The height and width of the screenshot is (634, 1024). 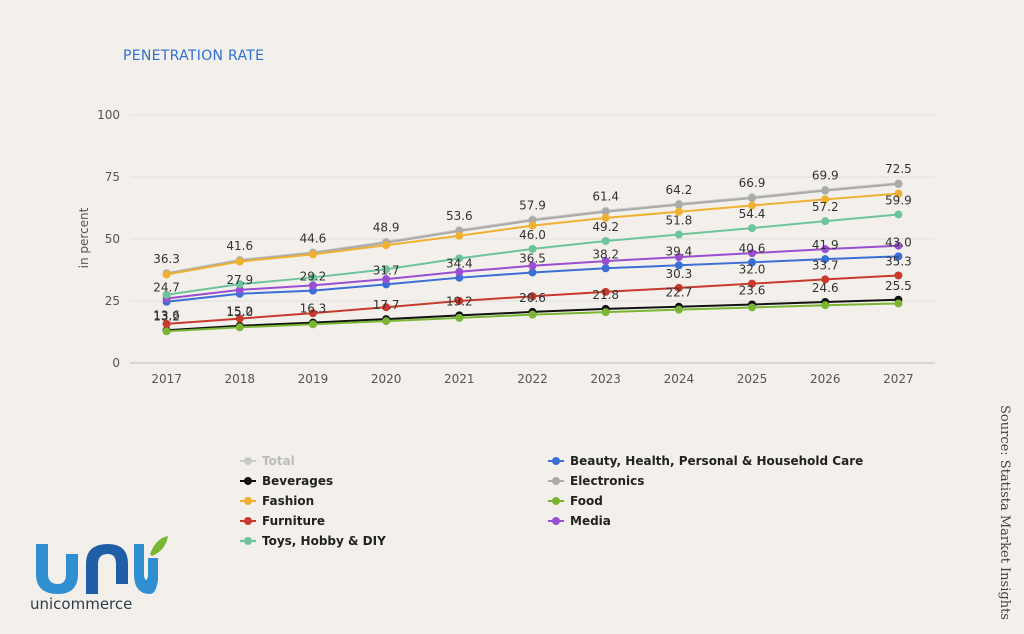 What do you see at coordinates (579, 521) in the screenshot?
I see `legend-item: Media` at bounding box center [579, 521].